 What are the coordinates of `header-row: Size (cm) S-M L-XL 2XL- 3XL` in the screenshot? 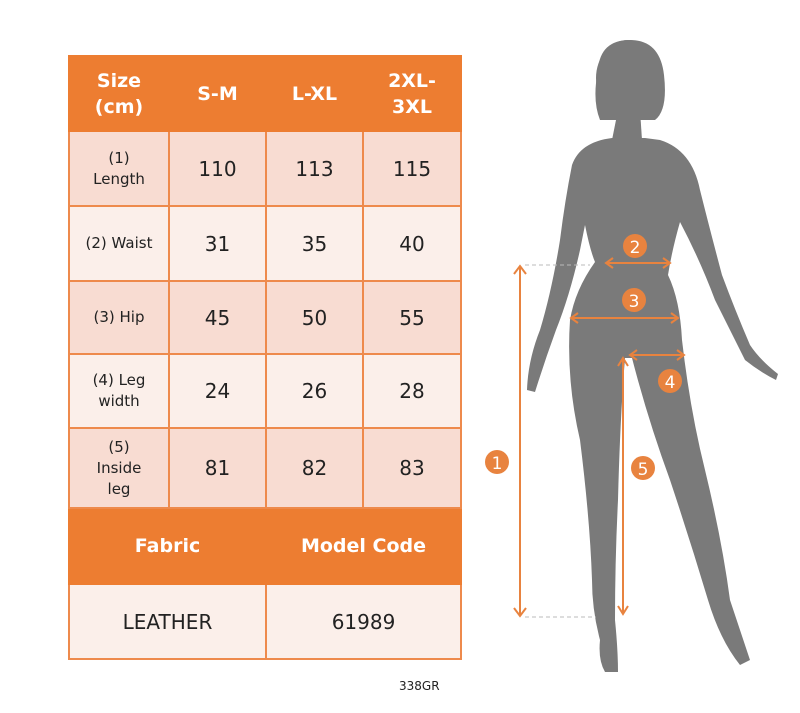 It's located at (265, 93).